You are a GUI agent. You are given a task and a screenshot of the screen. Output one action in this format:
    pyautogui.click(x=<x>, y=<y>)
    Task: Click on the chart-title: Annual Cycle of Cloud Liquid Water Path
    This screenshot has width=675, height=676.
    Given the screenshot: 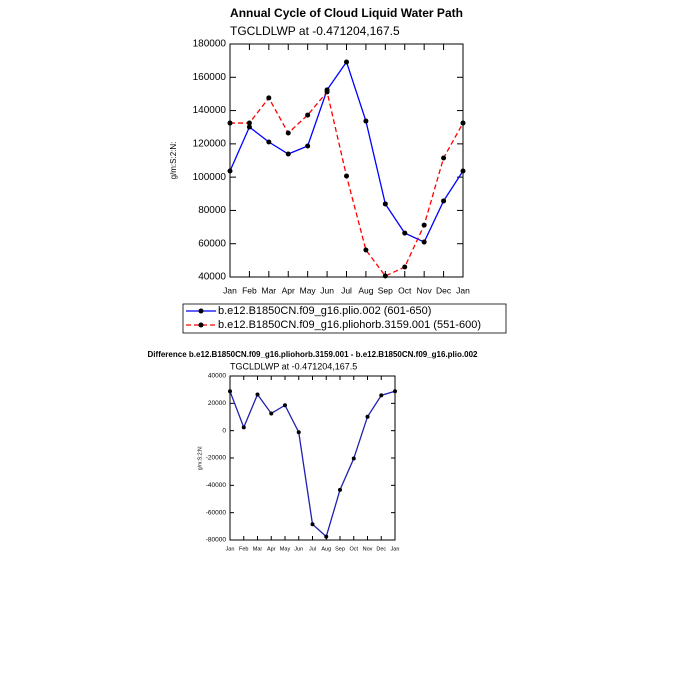 What is the action you would take?
    pyautogui.click(x=346, y=13)
    